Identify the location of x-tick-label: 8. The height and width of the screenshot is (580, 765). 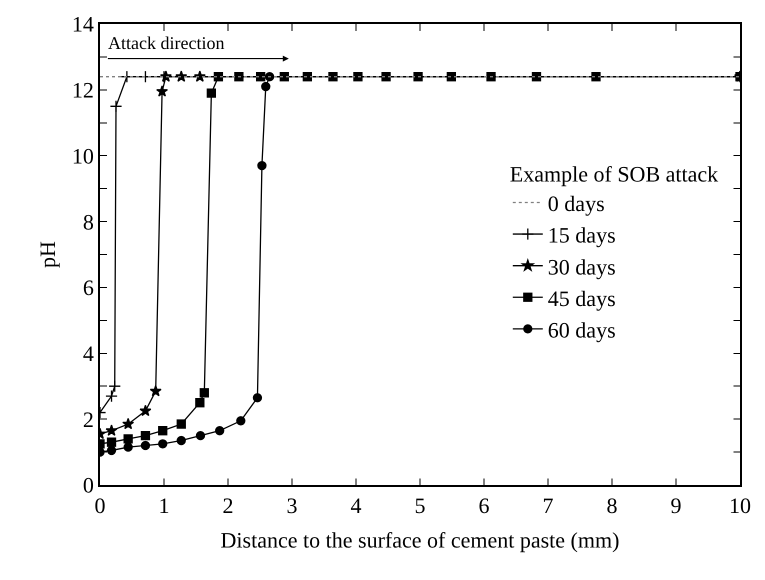
(612, 505).